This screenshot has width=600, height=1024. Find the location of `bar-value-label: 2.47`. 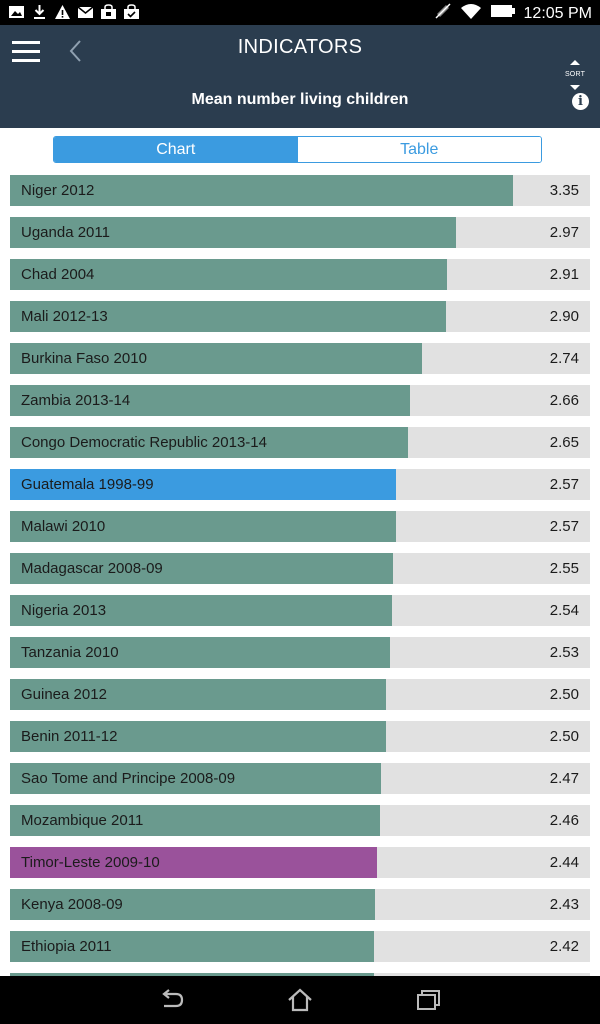

bar-value-label: 2.47 is located at coordinates (564, 778).